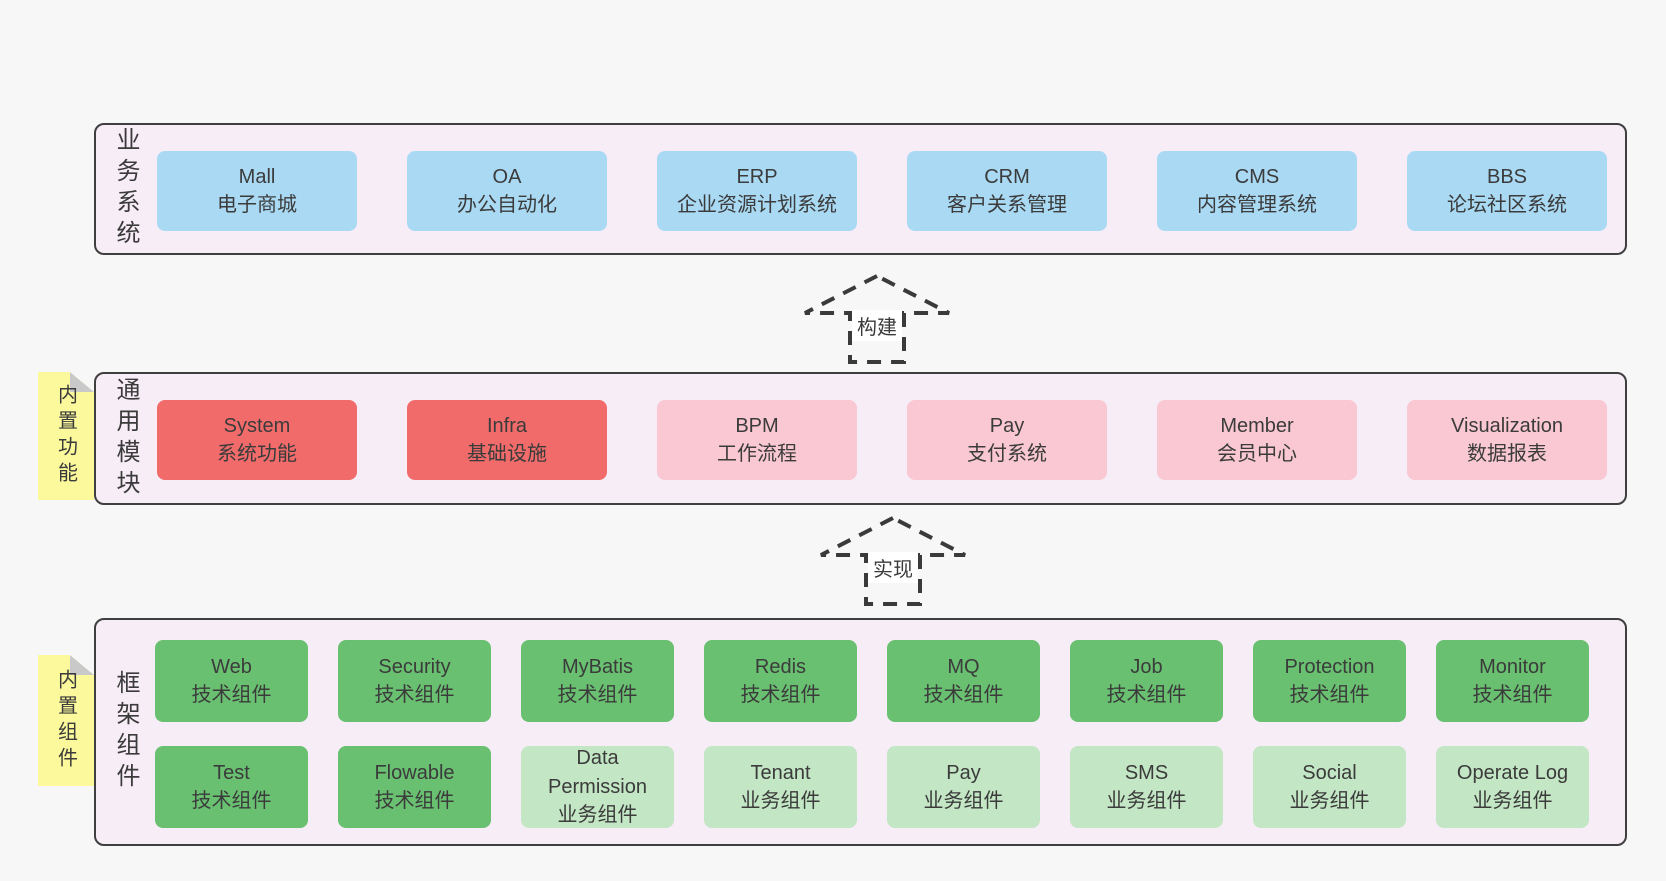  I want to click on module-name: MQ, so click(963, 666).